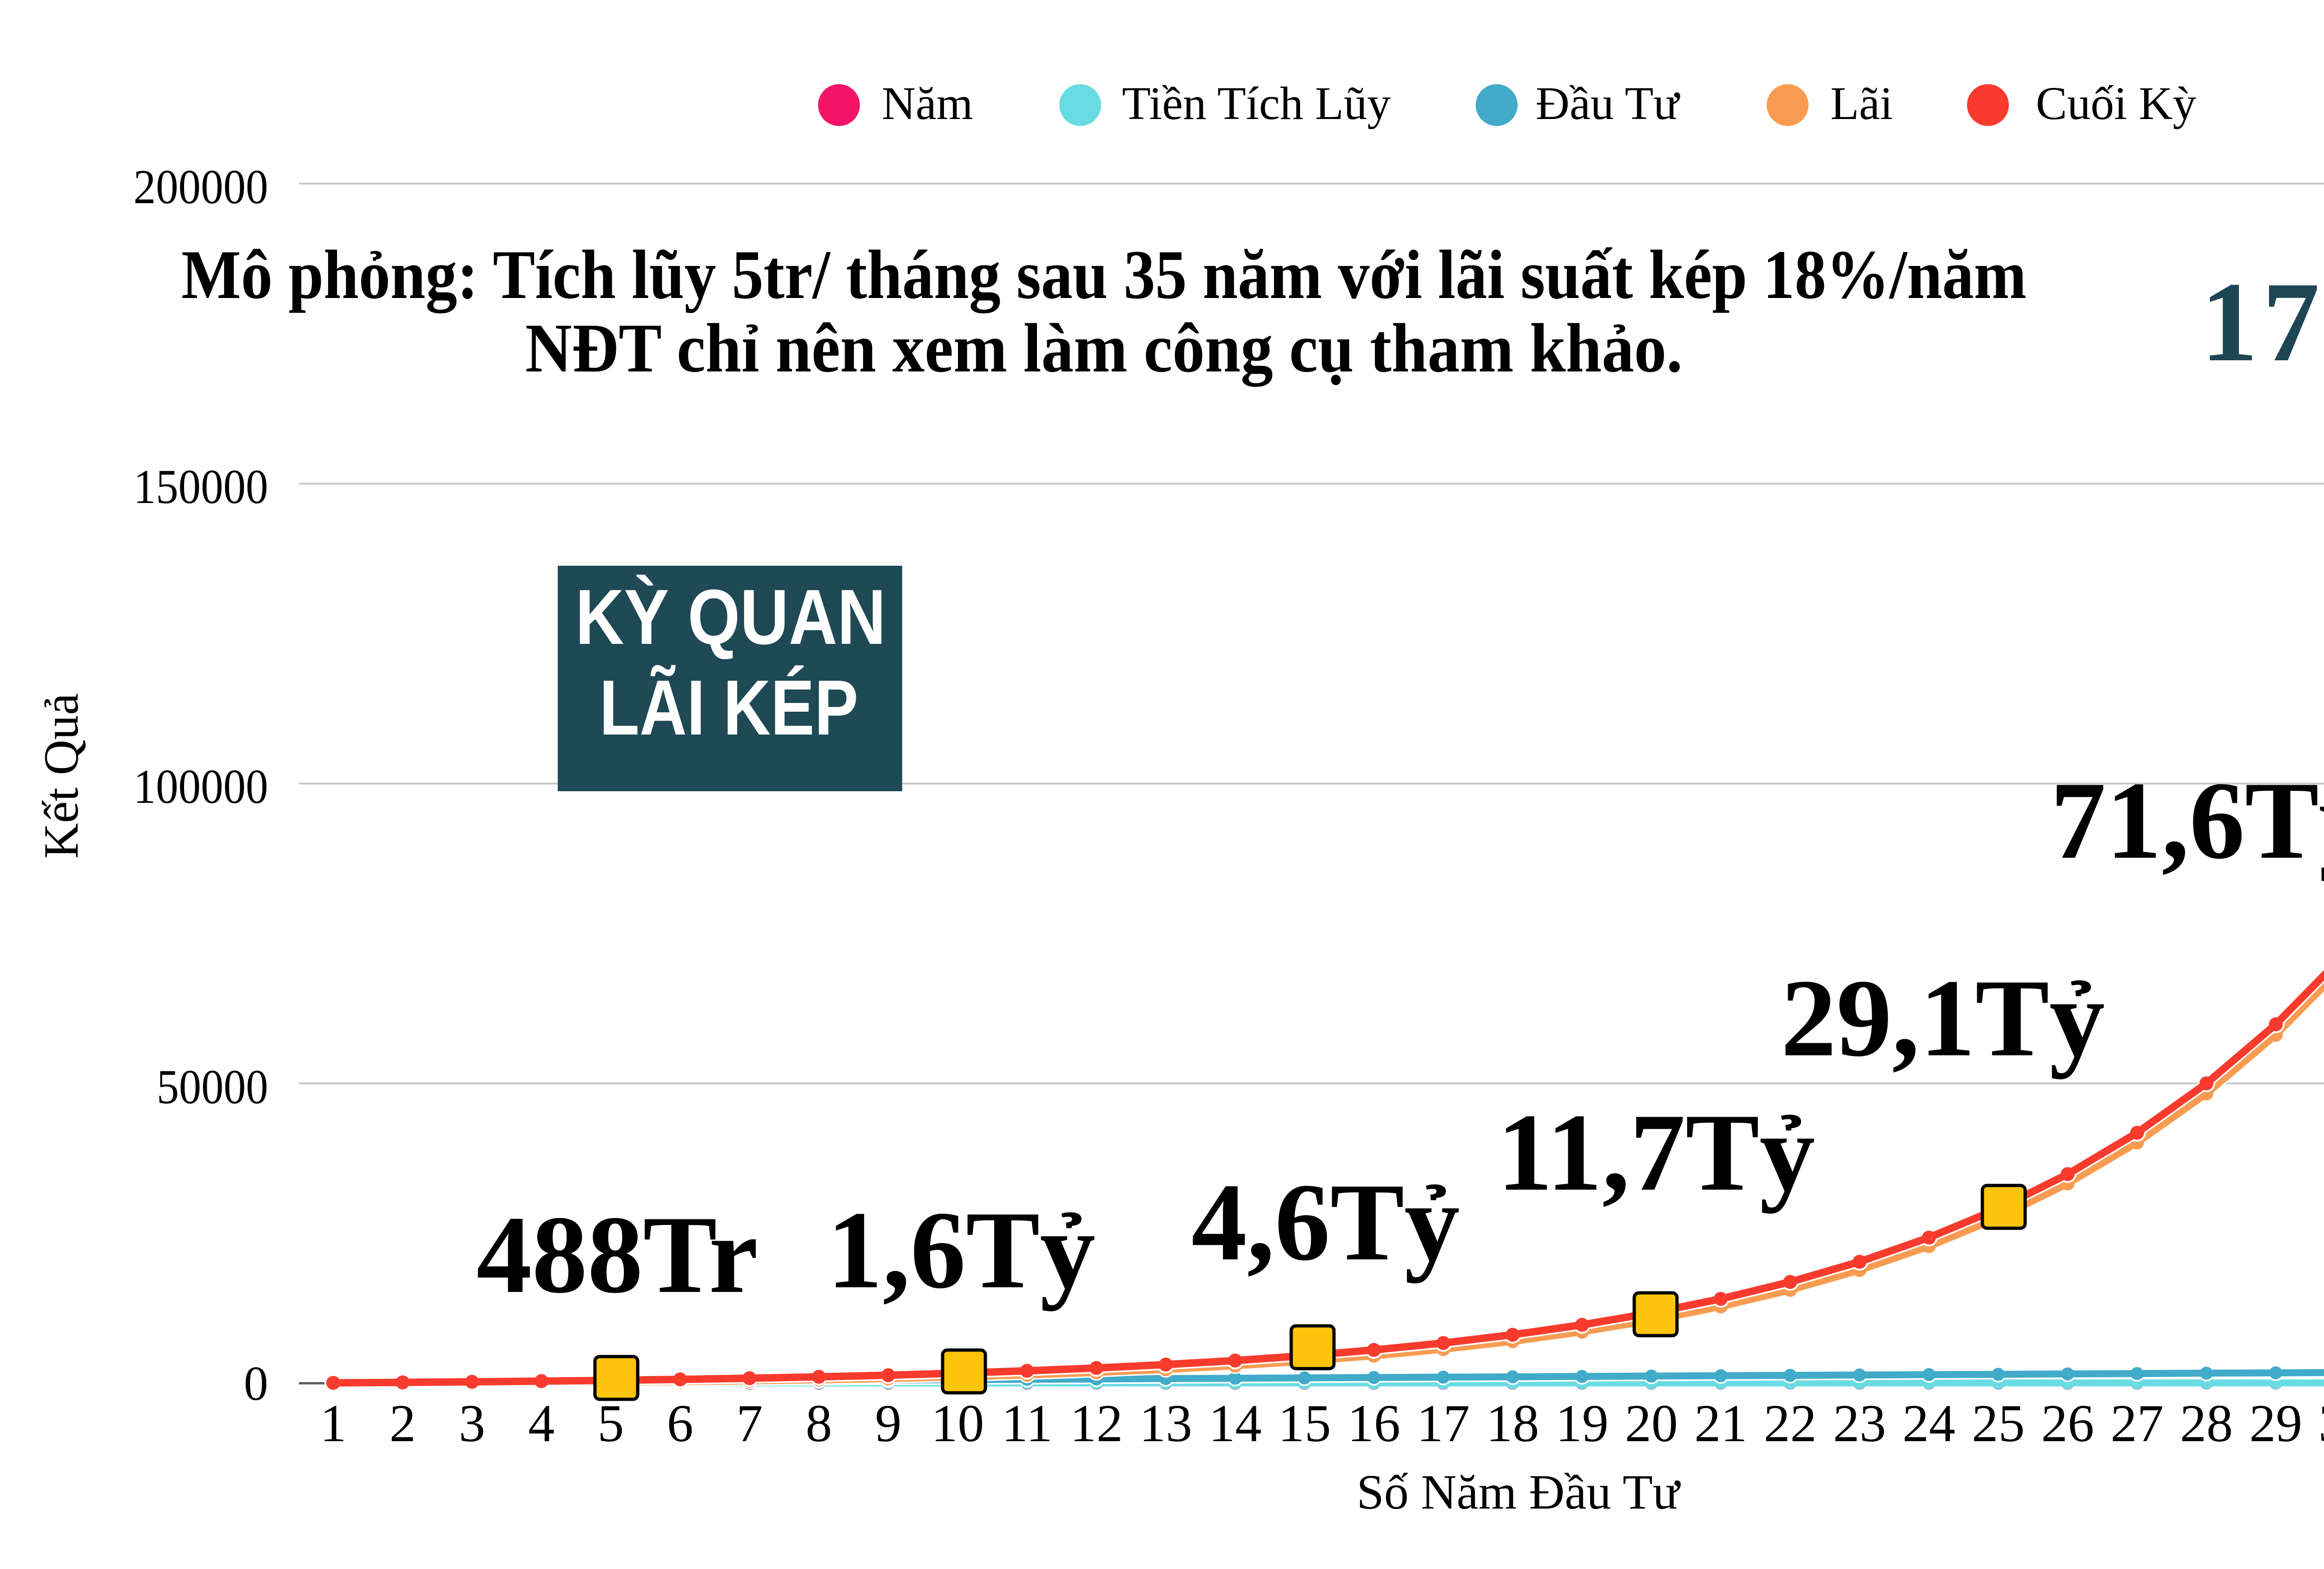 The width and height of the screenshot is (2324, 1569). What do you see at coordinates (2187, 820) in the screenshot?
I see `svg-text: 71,6Tỷ` at bounding box center [2187, 820].